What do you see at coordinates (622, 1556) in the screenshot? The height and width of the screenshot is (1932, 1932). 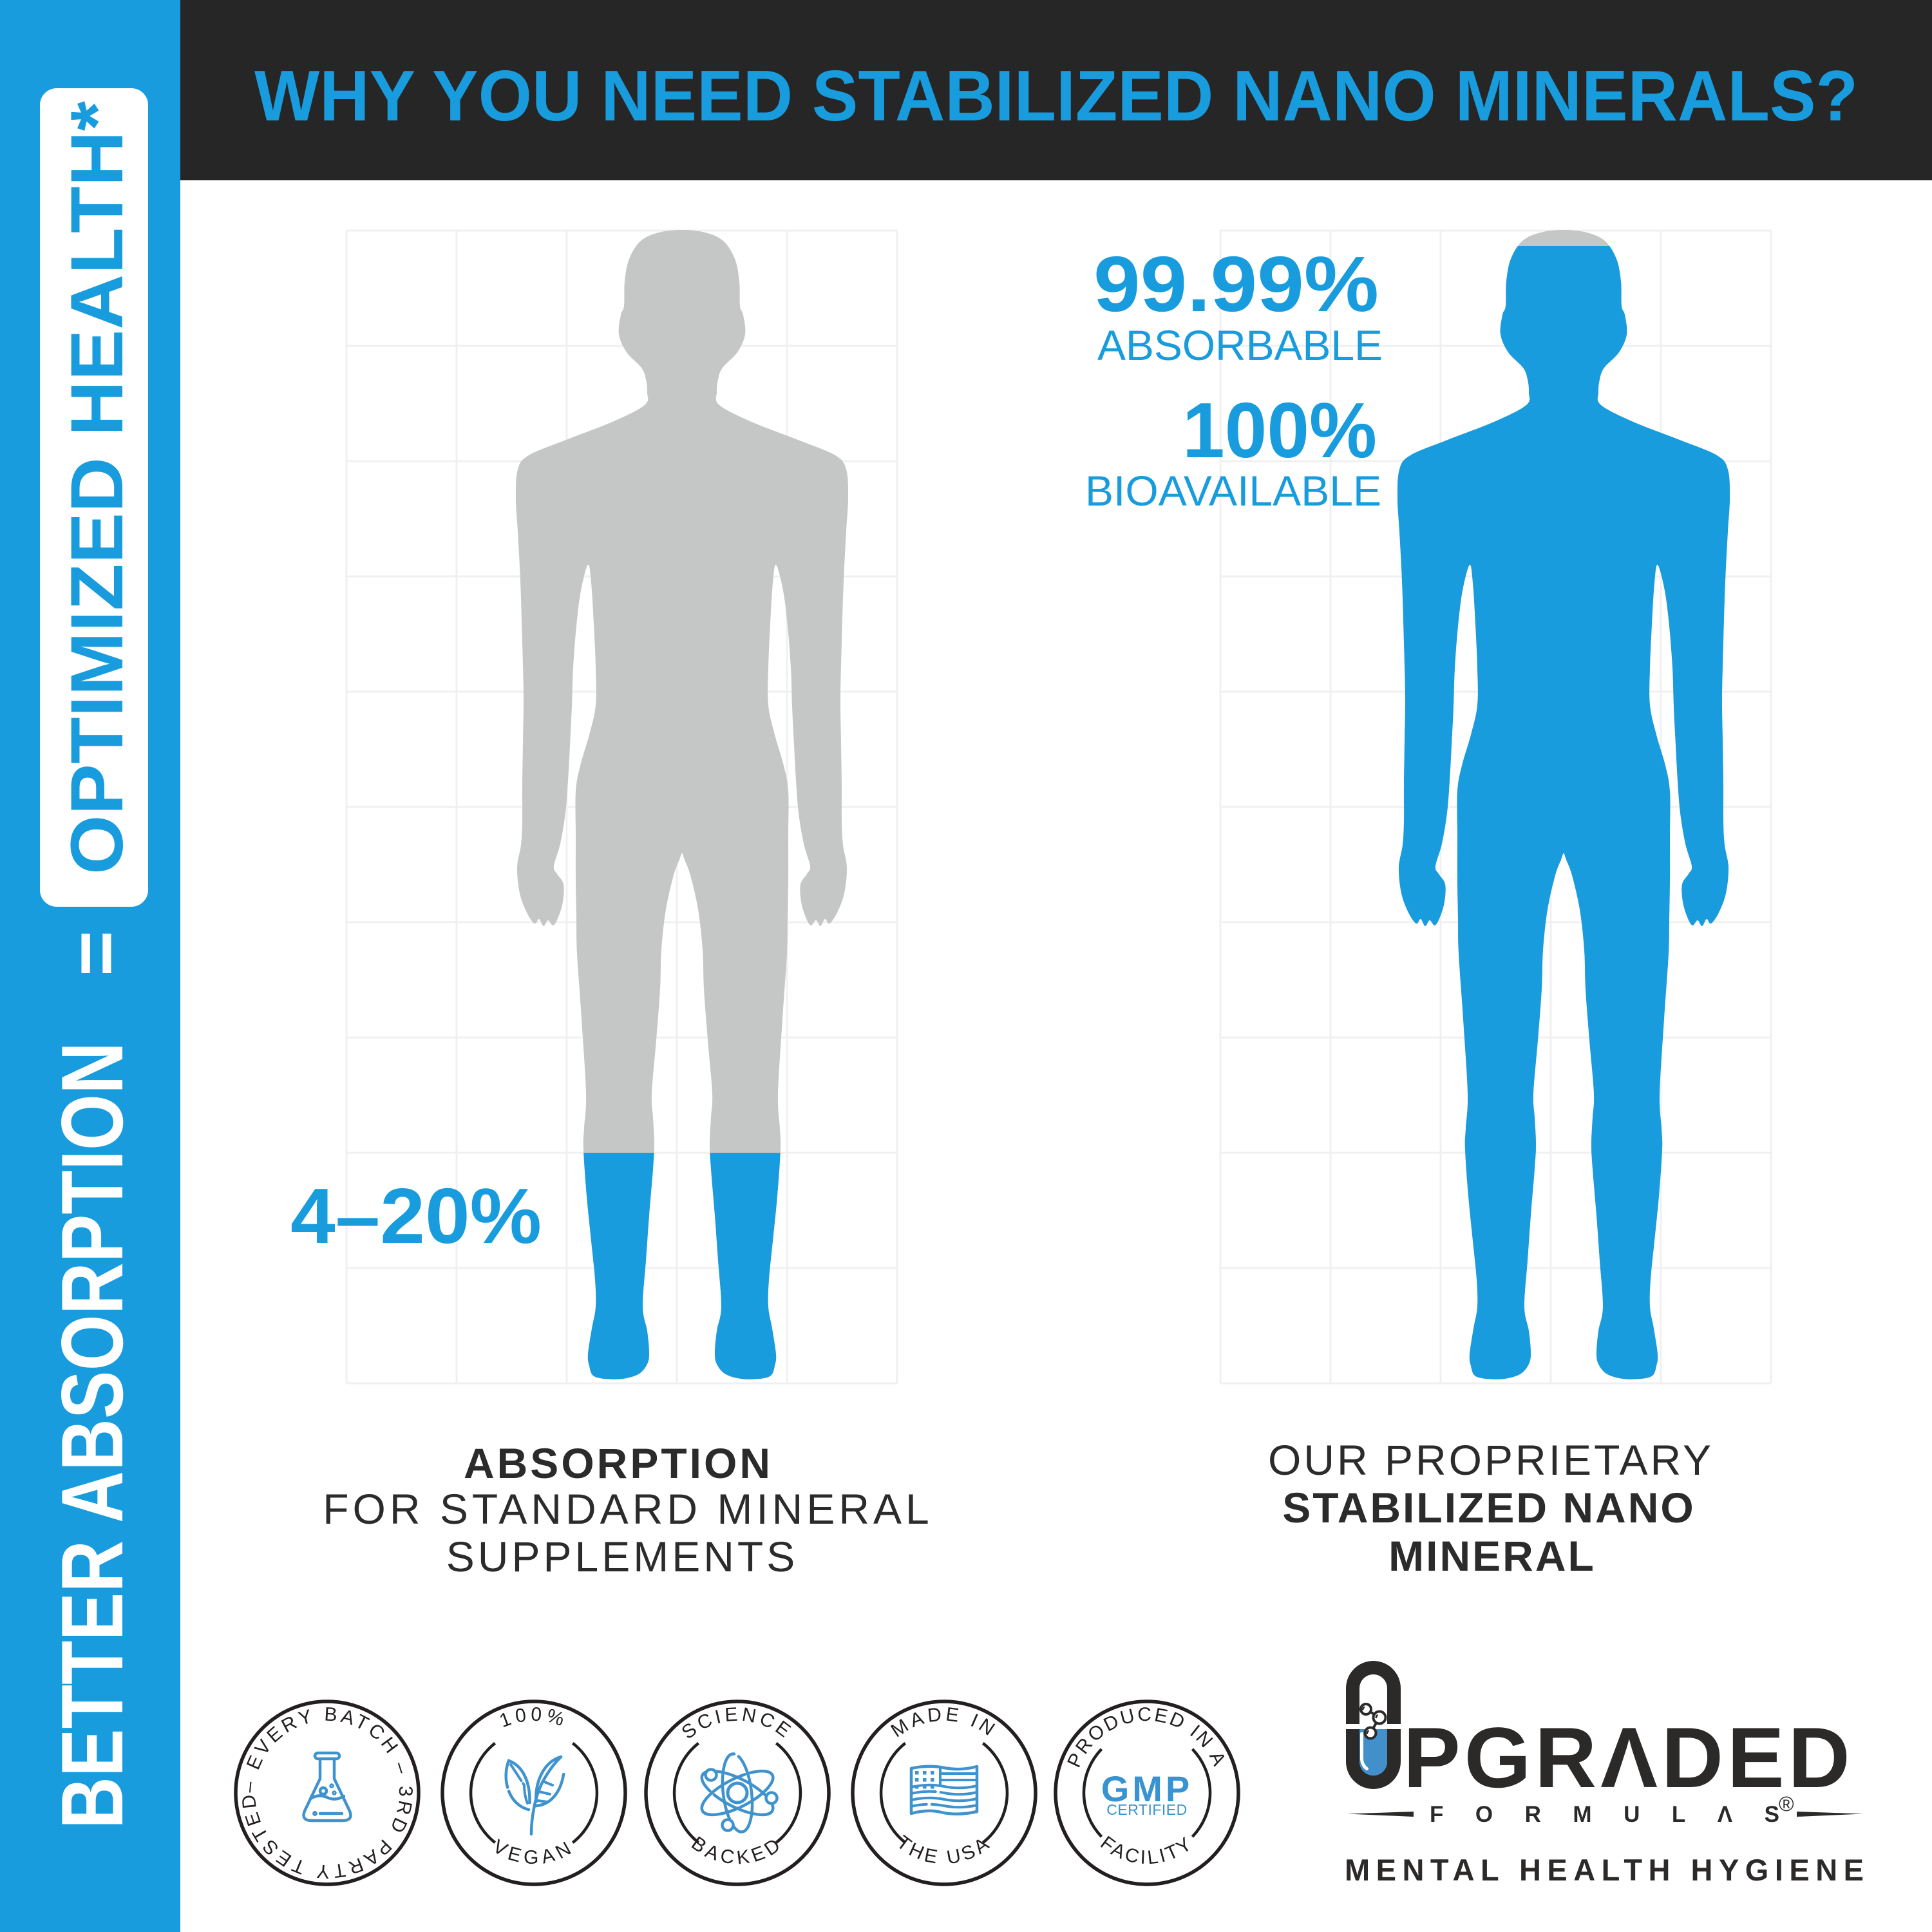 I see `svg-text: SUPPLEMENTS` at bounding box center [622, 1556].